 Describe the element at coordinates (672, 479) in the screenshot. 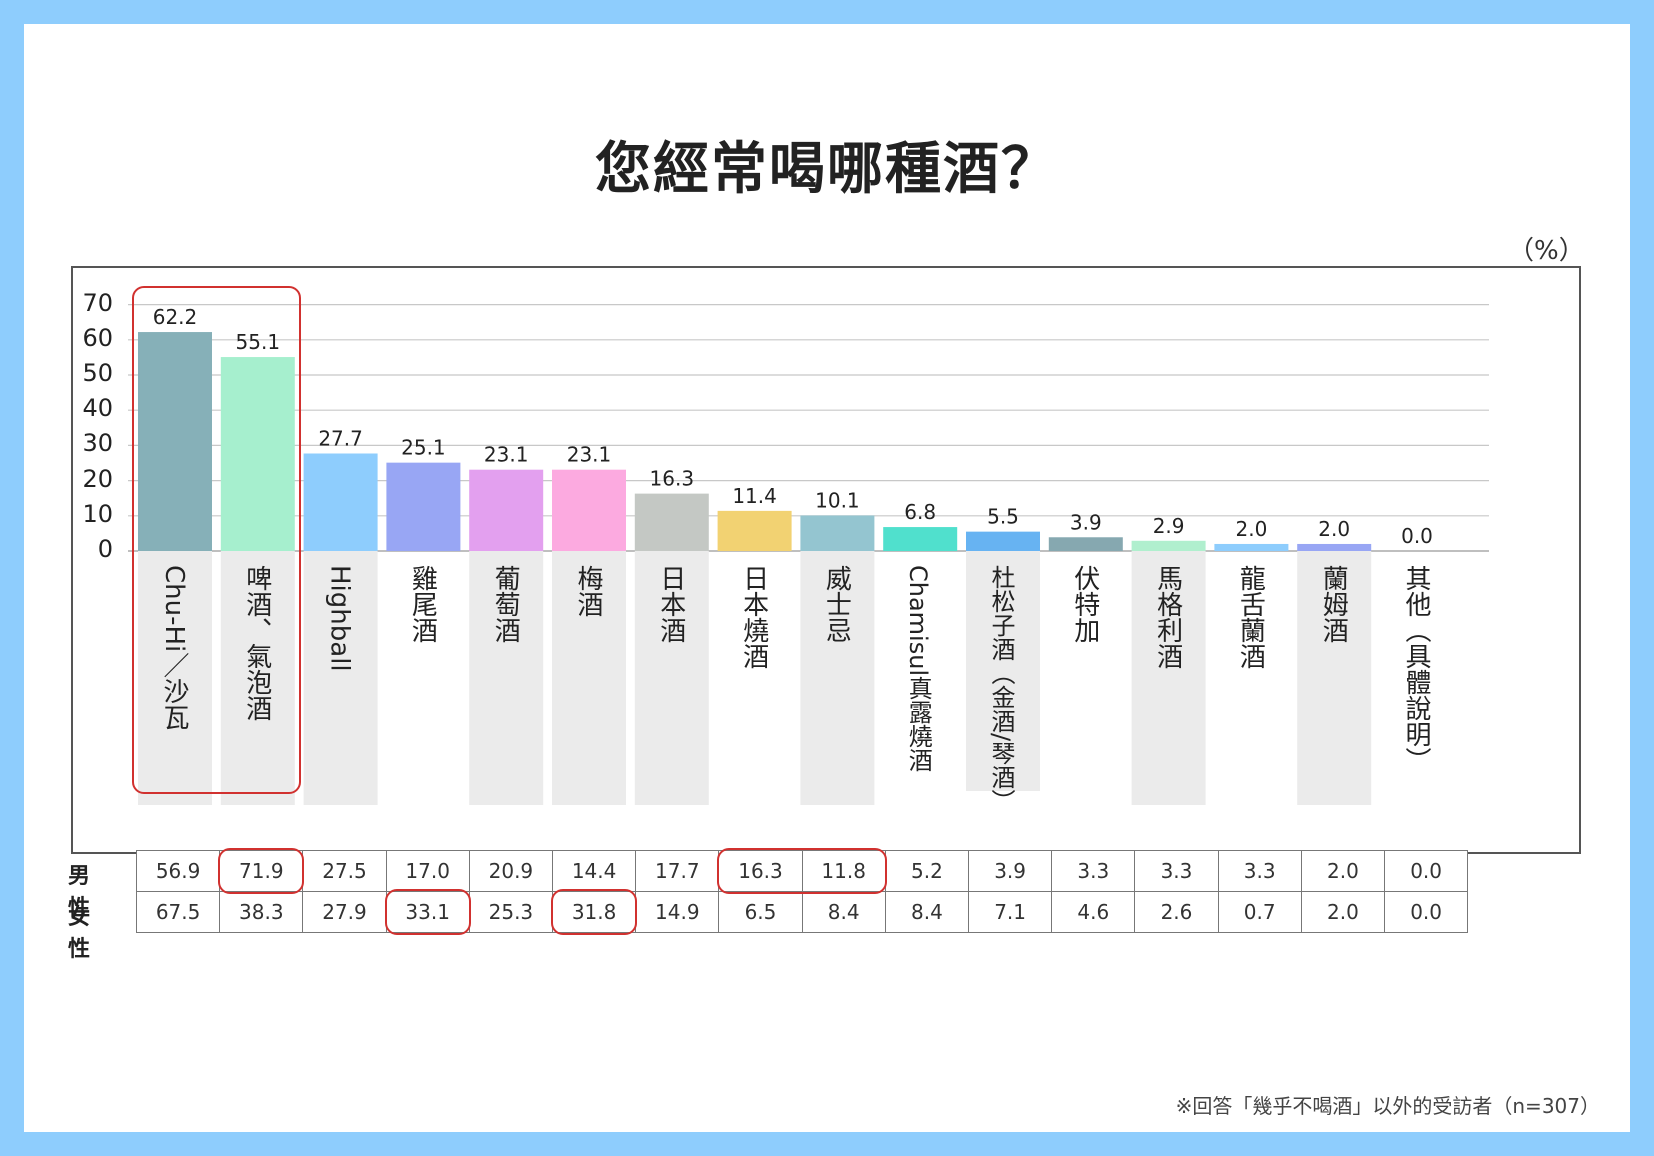

I see `data-label: 16.3` at that location.